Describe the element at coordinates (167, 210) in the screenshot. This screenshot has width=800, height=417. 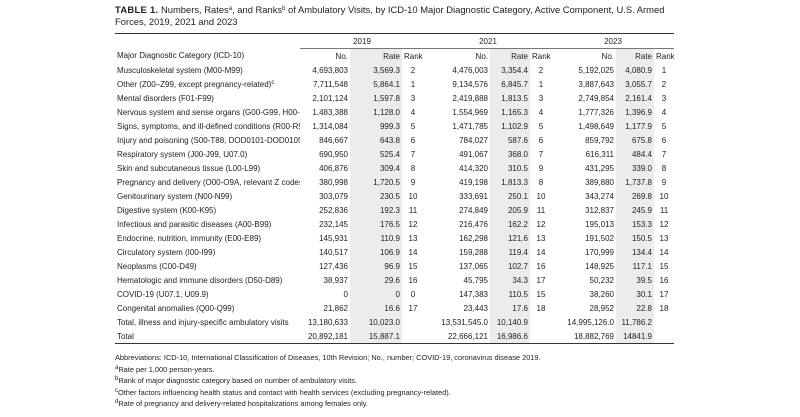
I see `category-label: Digestive system (K00-K95)` at that location.